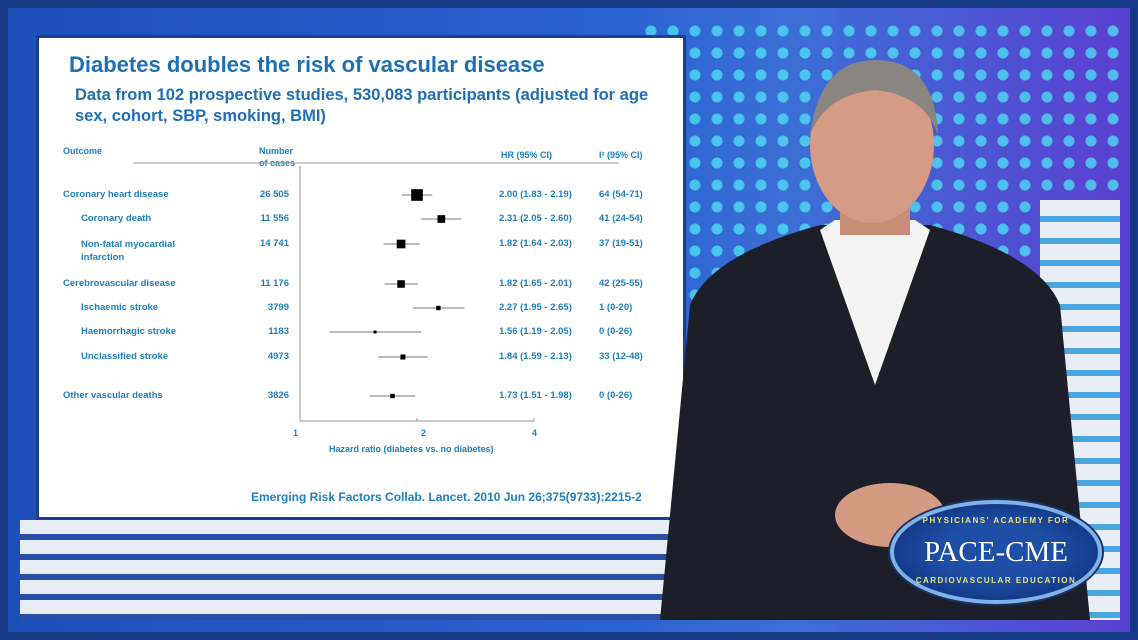 Image resolution: width=1138 pixels, height=640 pixels. Describe the element at coordinates (113, 395) in the screenshot. I see `row-outcome: Other vascular deaths` at that location.